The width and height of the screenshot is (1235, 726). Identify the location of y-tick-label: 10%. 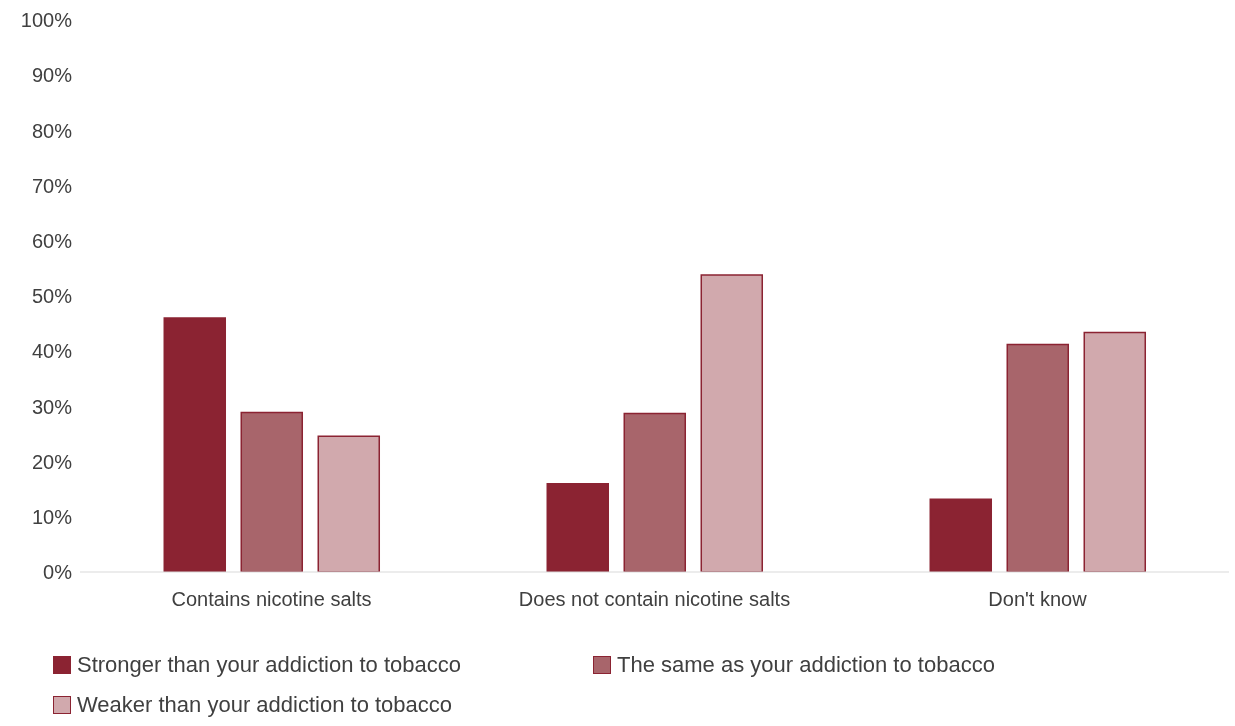
(52, 516).